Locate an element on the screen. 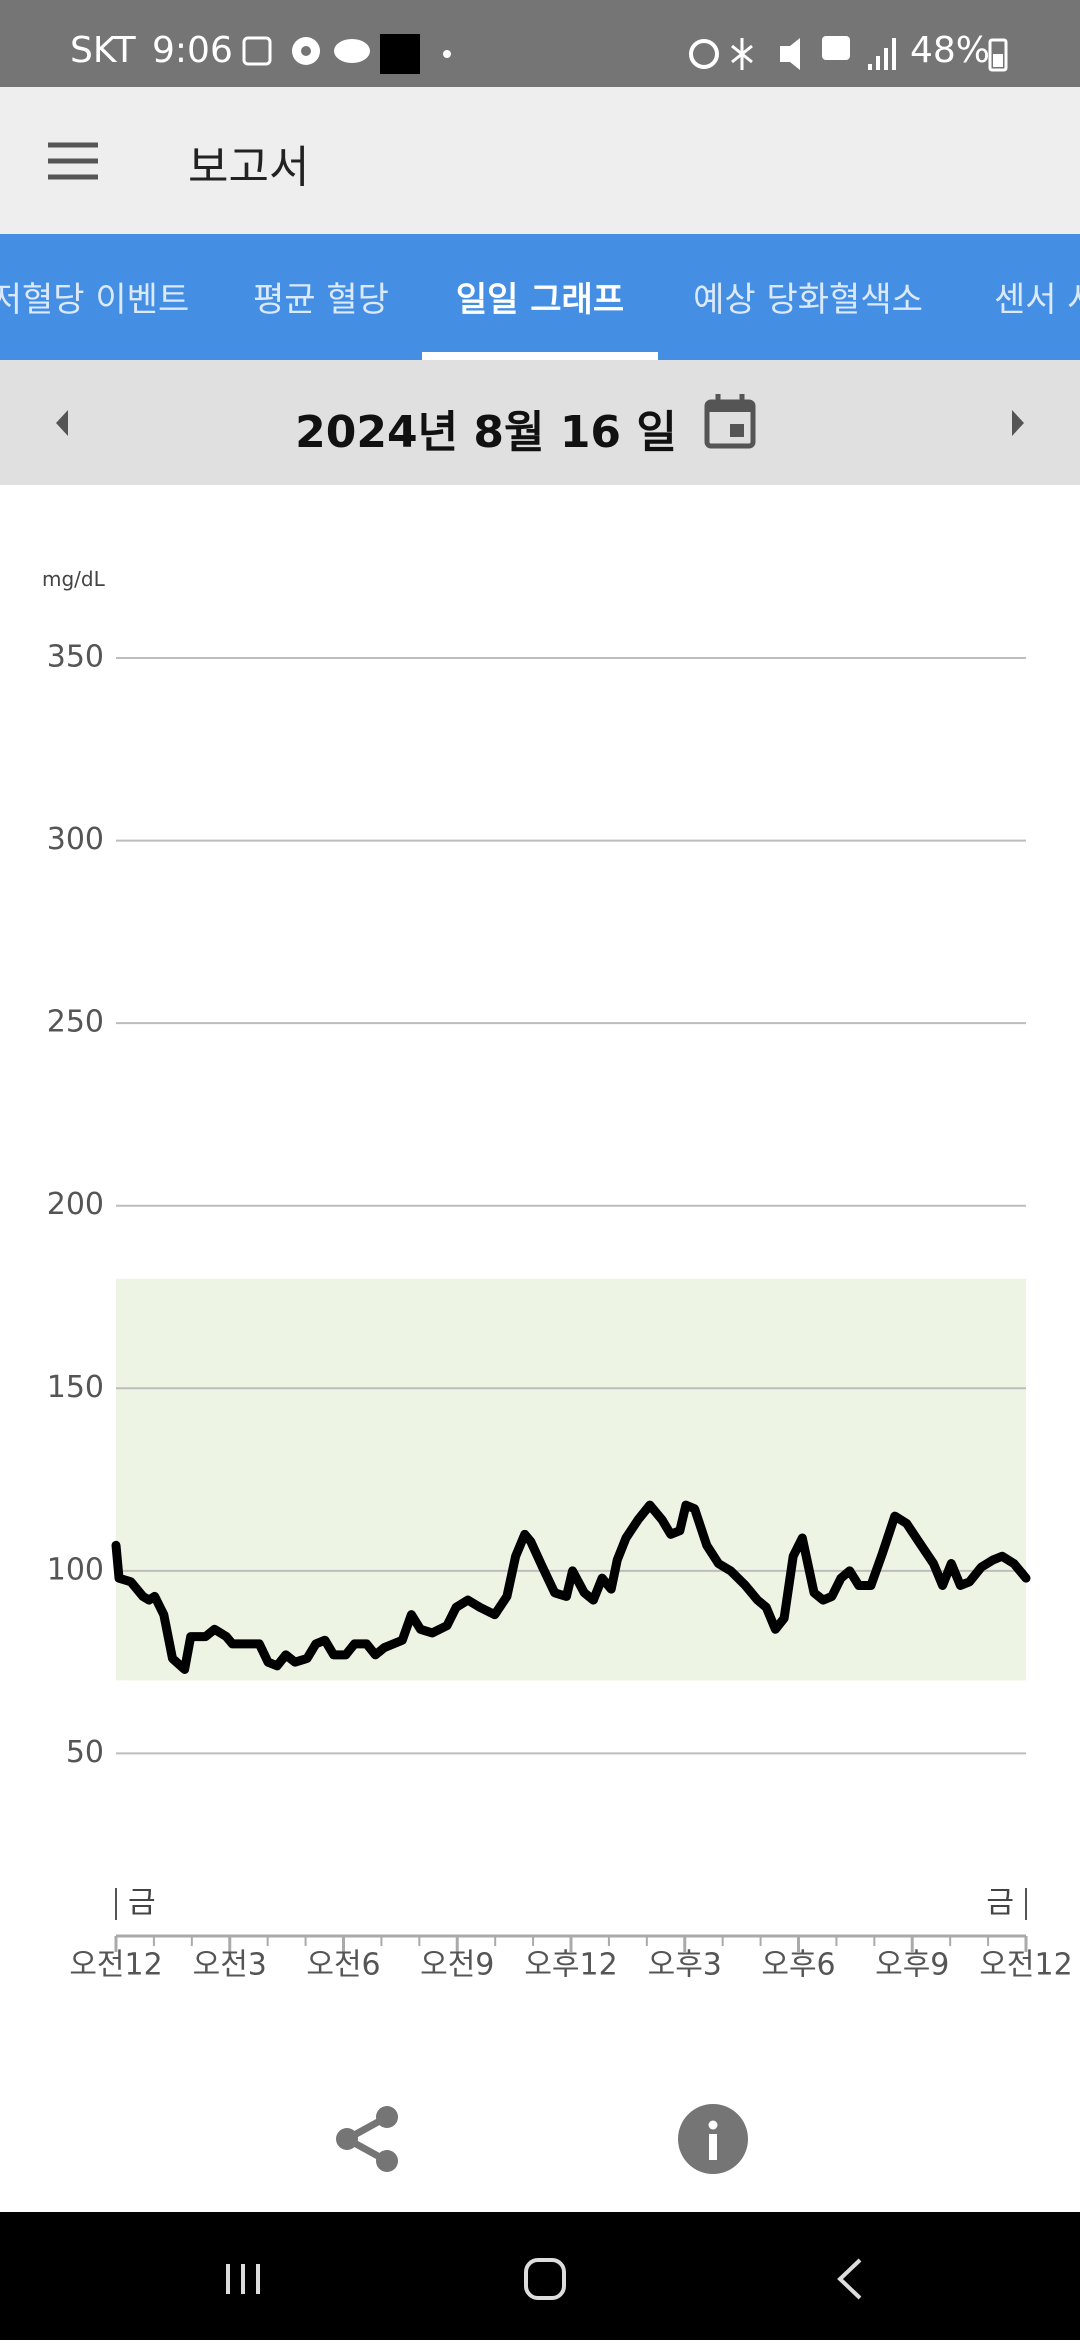 The image size is (1080, 2344). tab: 평균 혈당 is located at coordinates (321, 300).